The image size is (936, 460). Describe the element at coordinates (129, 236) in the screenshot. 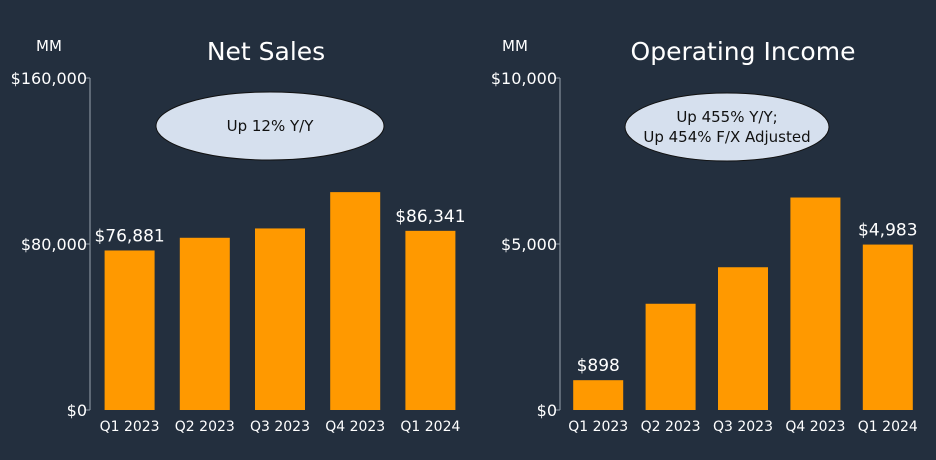

I see `net-sales-data-label: $76,881` at that location.